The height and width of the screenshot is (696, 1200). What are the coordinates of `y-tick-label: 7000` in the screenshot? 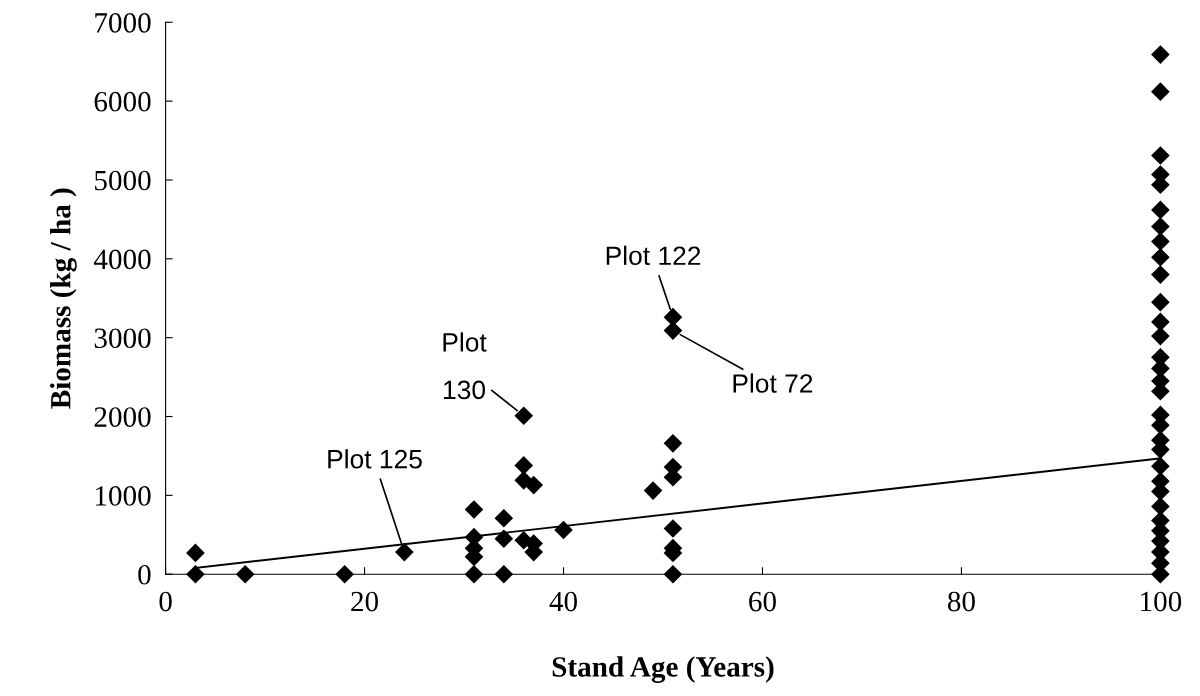 It's located at (123, 23).